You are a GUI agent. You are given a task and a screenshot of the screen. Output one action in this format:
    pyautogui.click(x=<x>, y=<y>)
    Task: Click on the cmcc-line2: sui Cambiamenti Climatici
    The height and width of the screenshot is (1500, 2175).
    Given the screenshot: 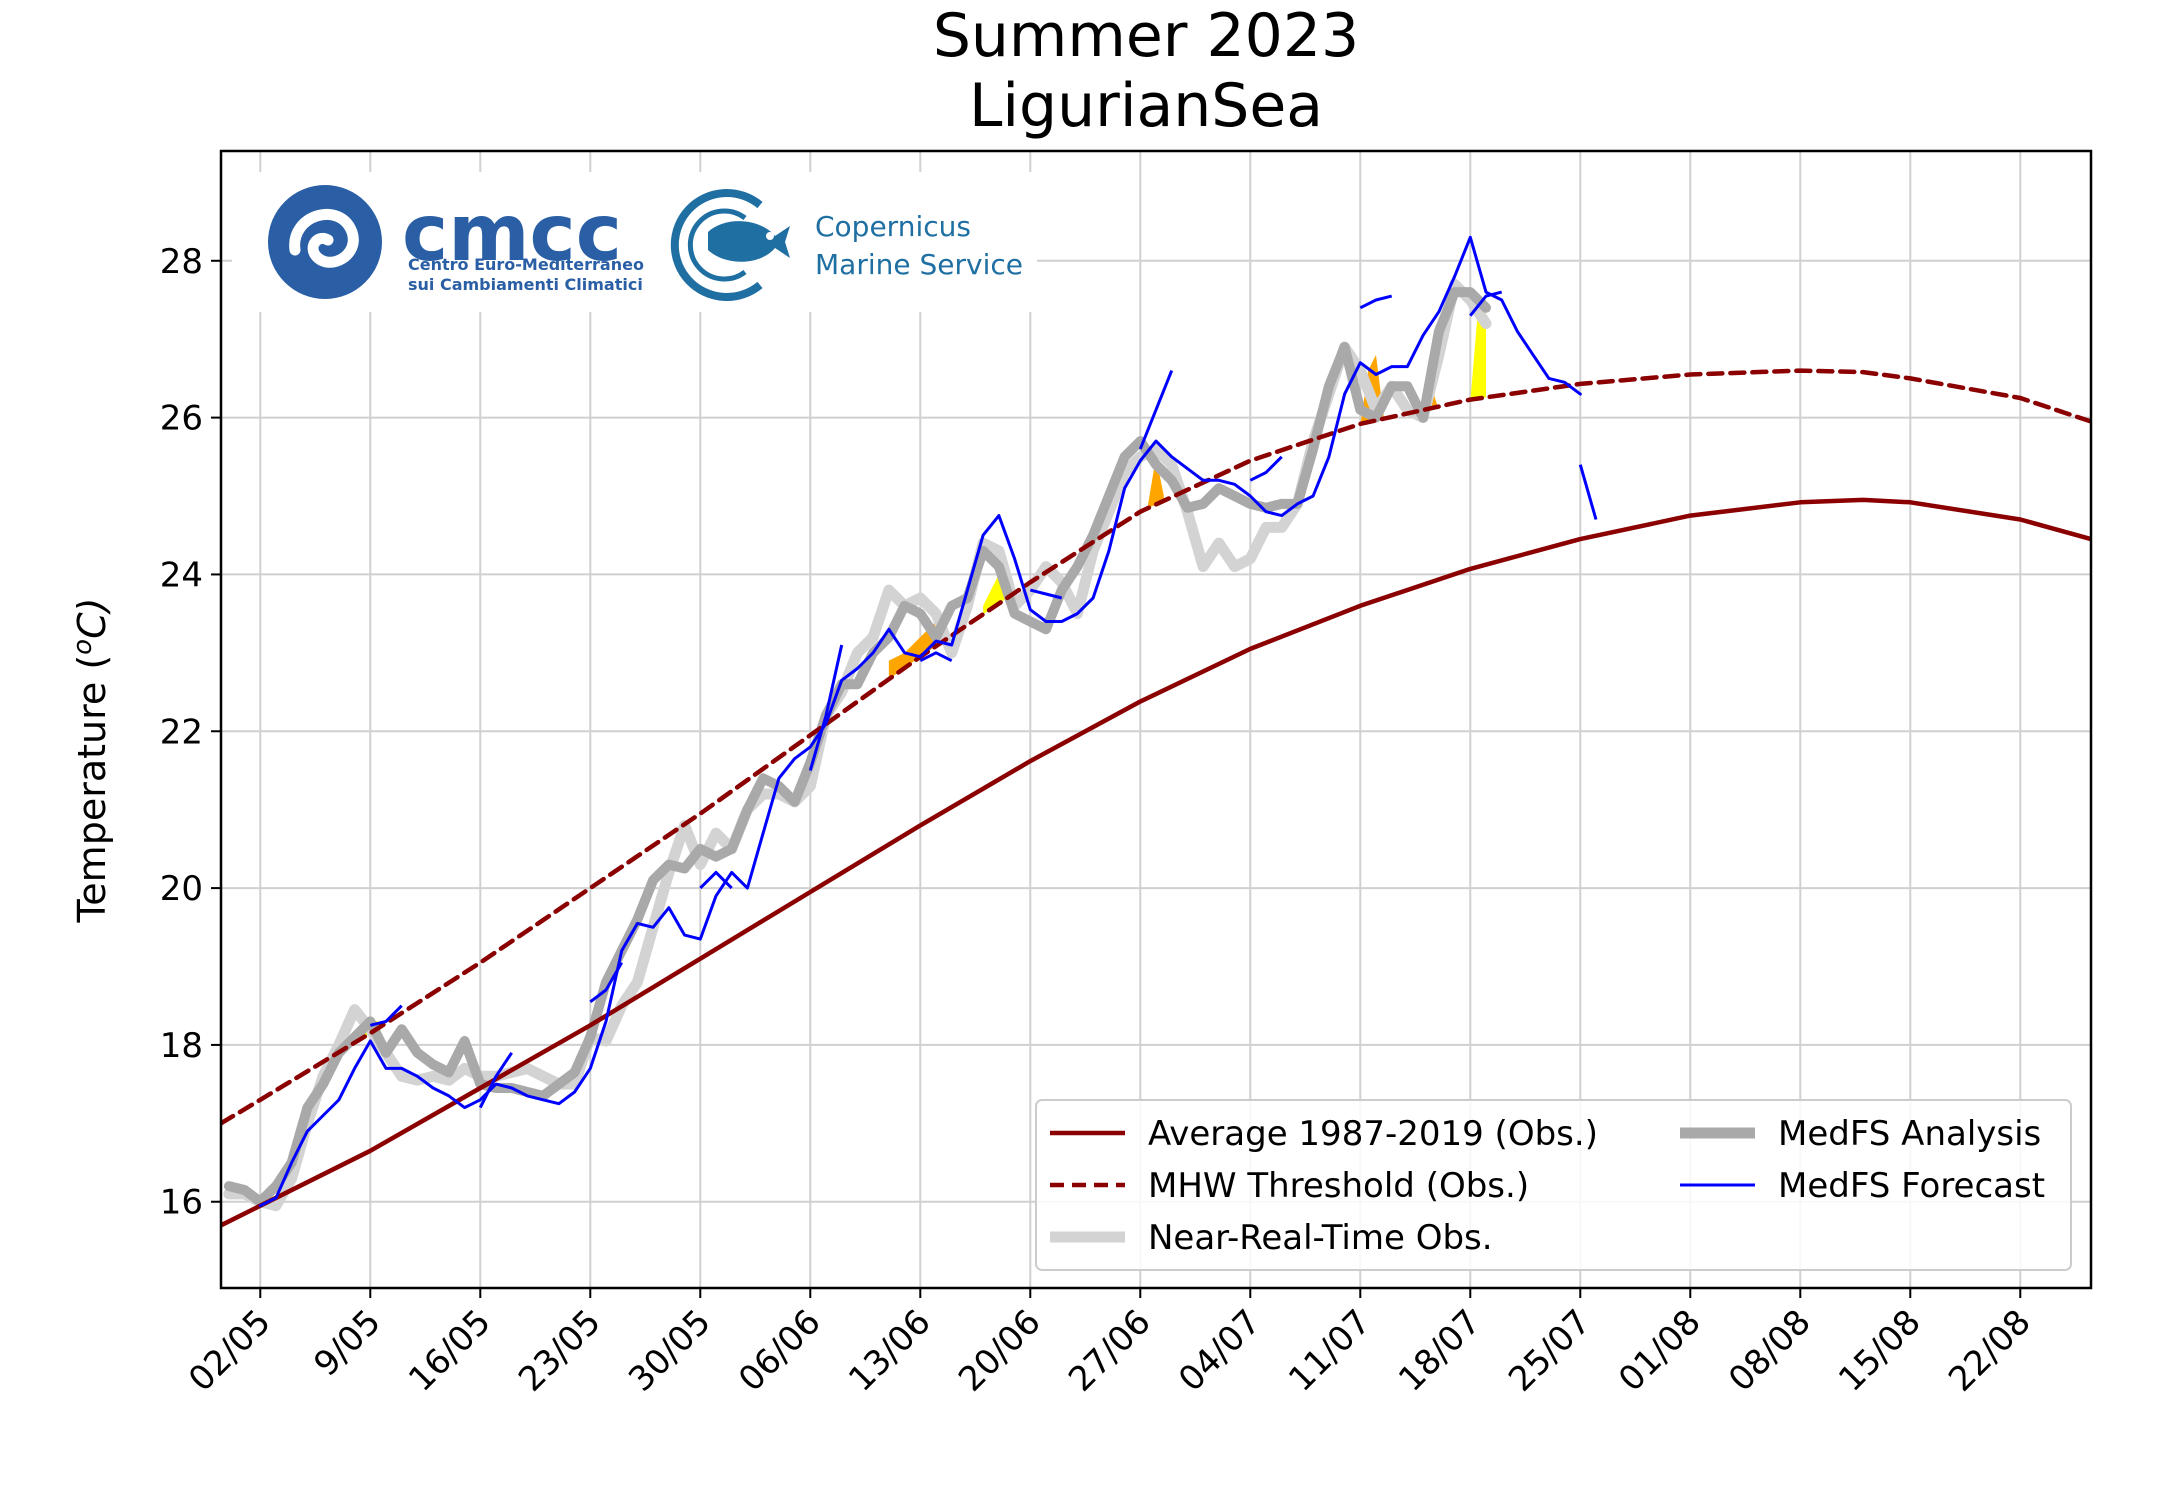 What is the action you would take?
    pyautogui.click(x=525, y=284)
    